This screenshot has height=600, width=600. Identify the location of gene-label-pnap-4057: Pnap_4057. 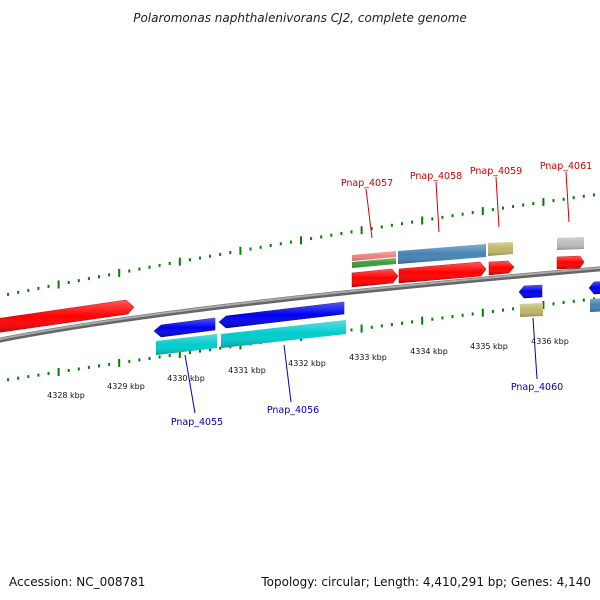
(367, 183).